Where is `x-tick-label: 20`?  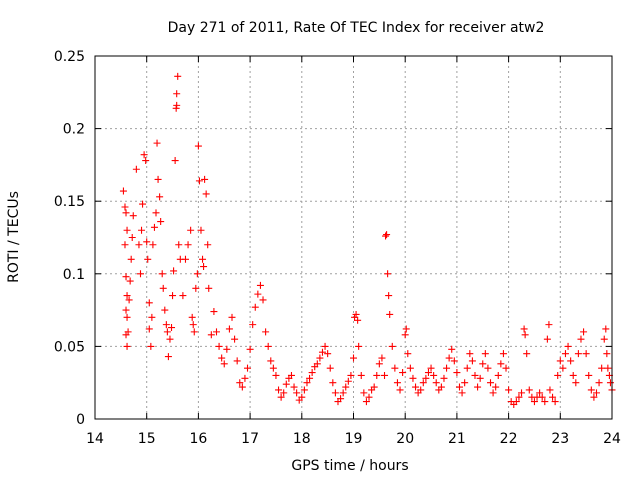
x-tick-label: 20 is located at coordinates (405, 439).